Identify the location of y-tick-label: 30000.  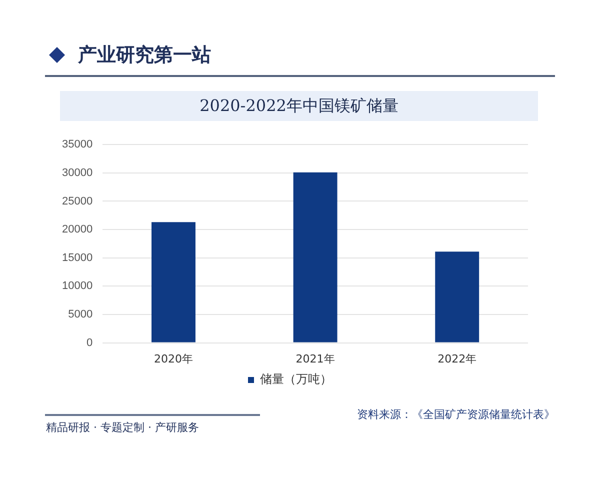
(77, 172).